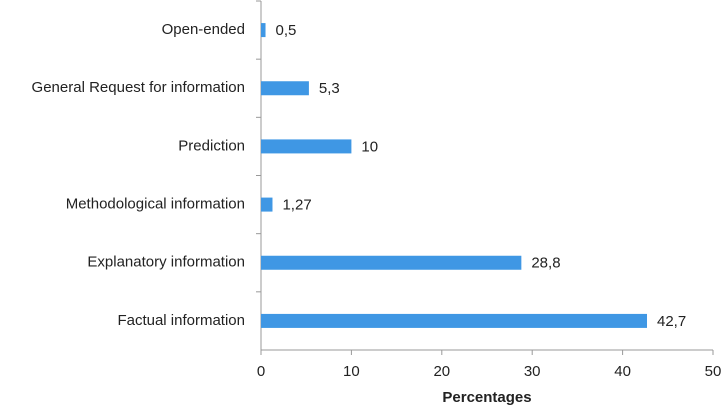 The width and height of the screenshot is (724, 409). What do you see at coordinates (155, 204) in the screenshot?
I see `y-tick-label: Methodological information` at bounding box center [155, 204].